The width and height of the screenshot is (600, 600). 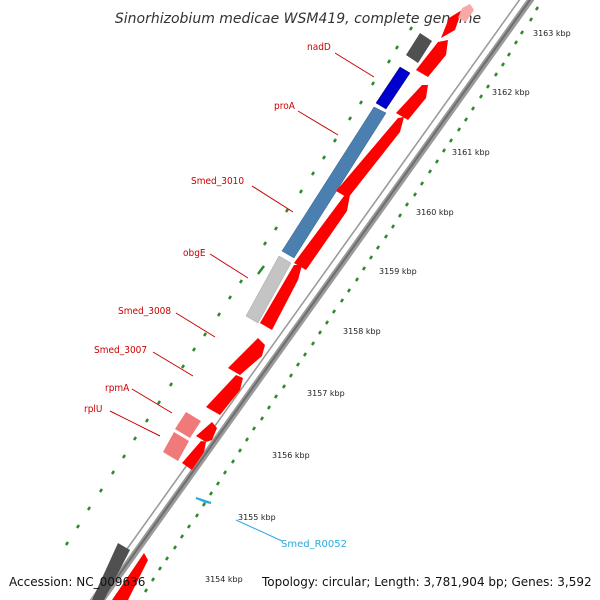 I want to click on kbp-label: 3156 kbp, so click(x=291, y=455).